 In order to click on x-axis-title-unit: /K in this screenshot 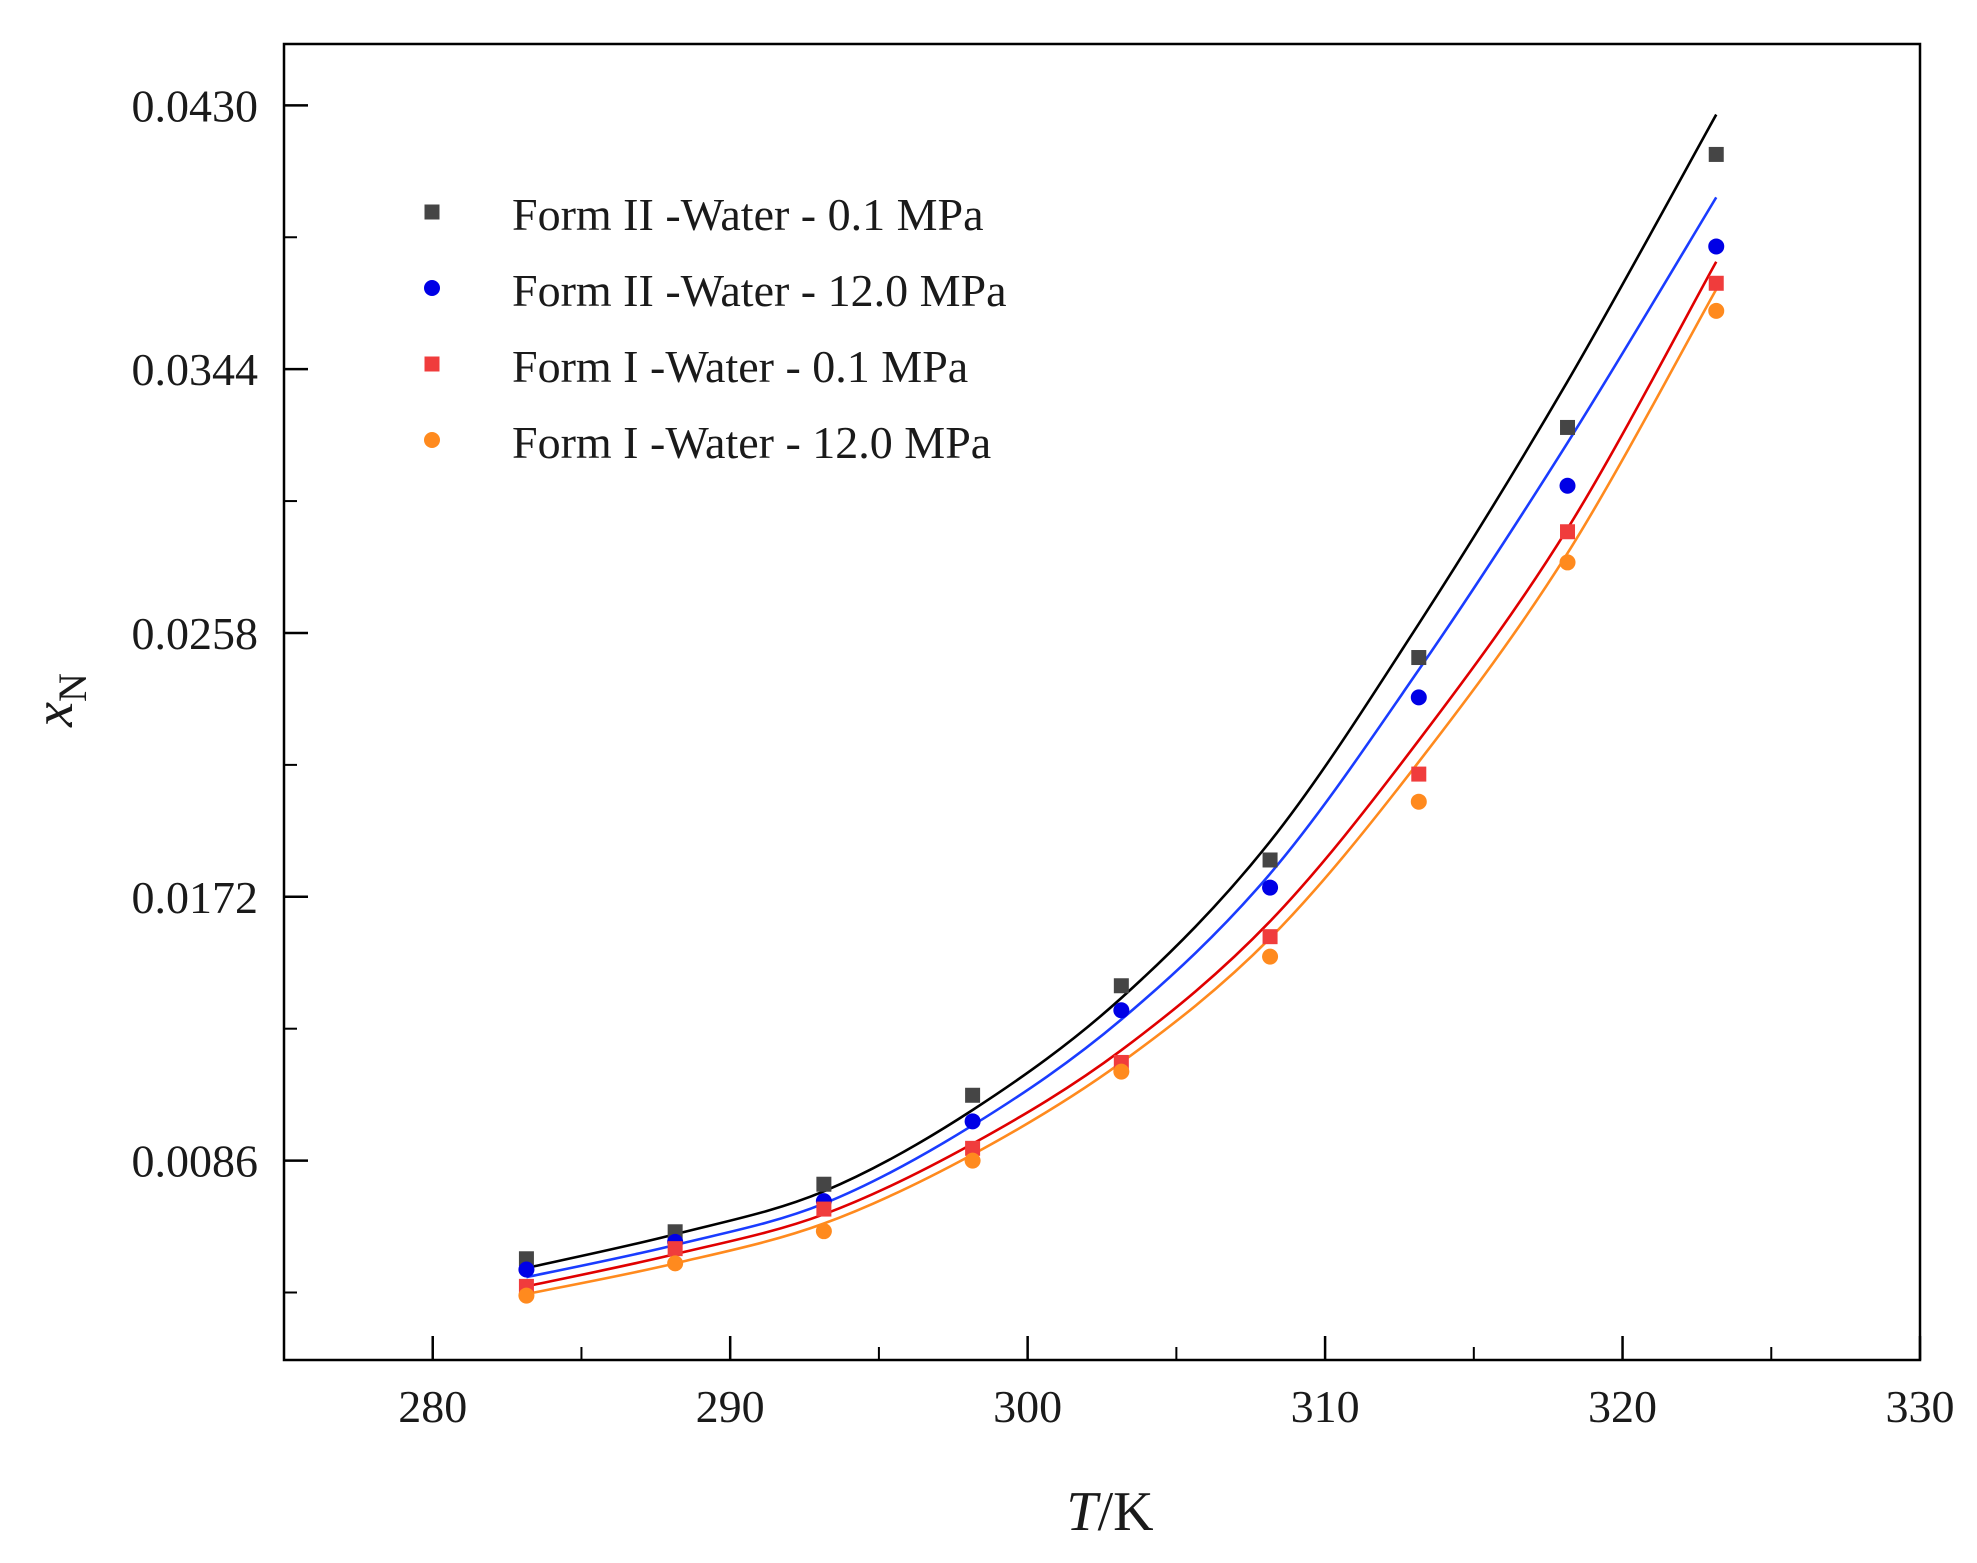, I will do `click(1126, 1512)`.